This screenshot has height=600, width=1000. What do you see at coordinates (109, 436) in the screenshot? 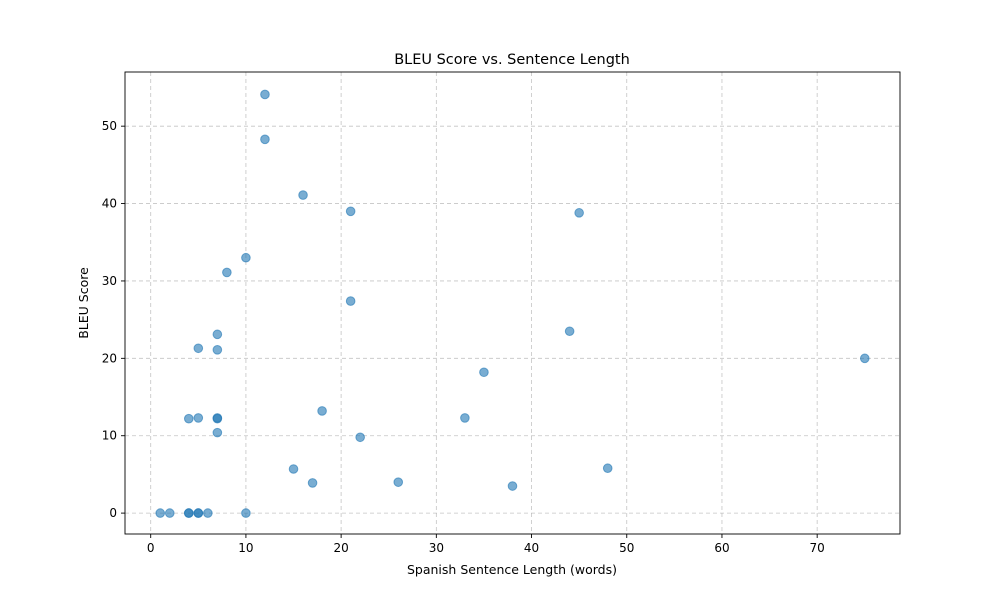
I see `y-tick-label: 10` at bounding box center [109, 436].